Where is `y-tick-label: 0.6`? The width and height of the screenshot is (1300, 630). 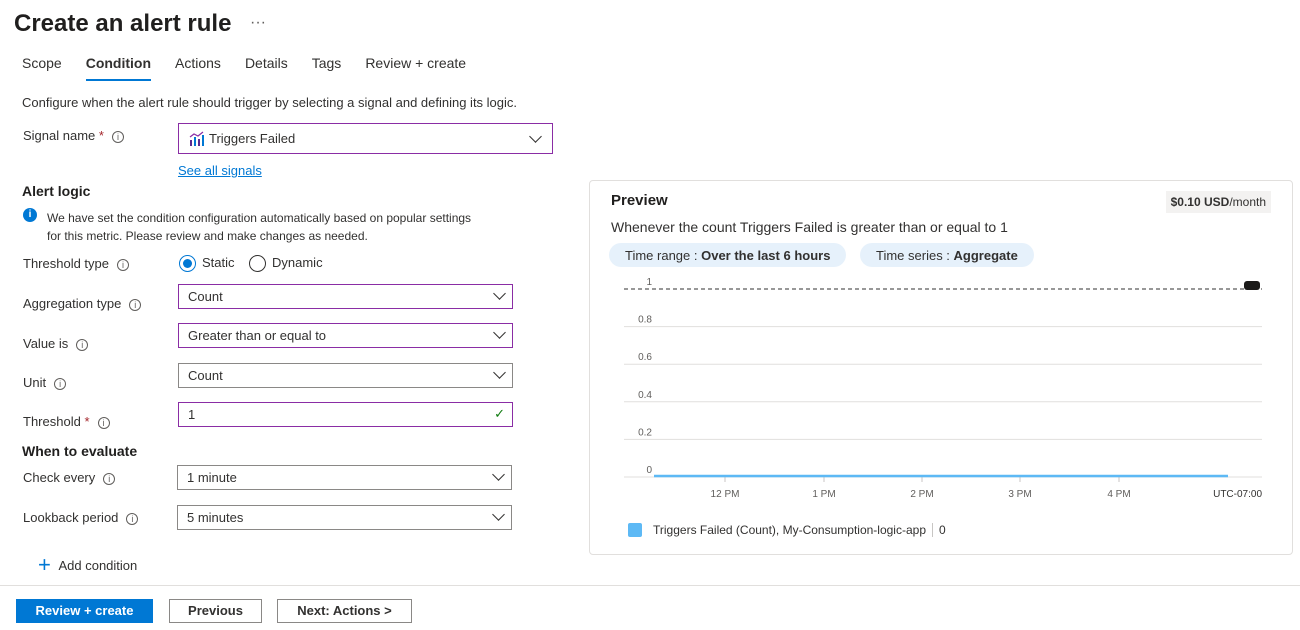
y-tick-label: 0.6 is located at coordinates (645, 357).